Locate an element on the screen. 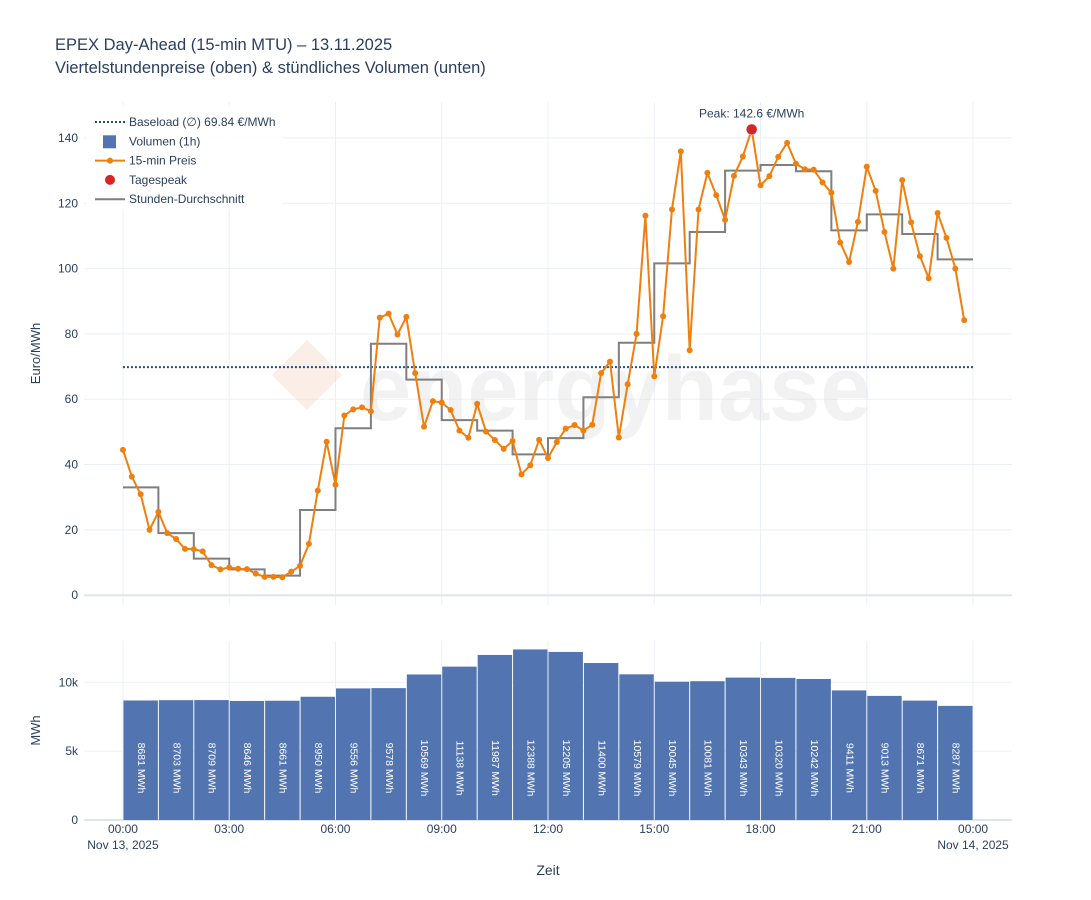 This screenshot has width=1091, height=900. legend-item-volume: Volumen (1h) is located at coordinates (151, 141).